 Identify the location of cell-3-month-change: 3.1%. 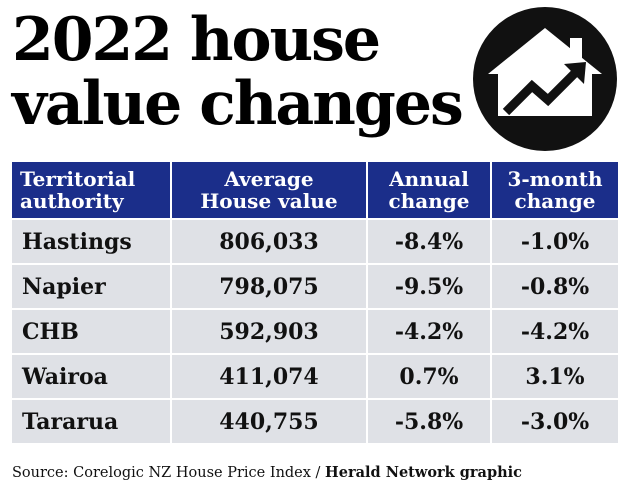
(555, 376).